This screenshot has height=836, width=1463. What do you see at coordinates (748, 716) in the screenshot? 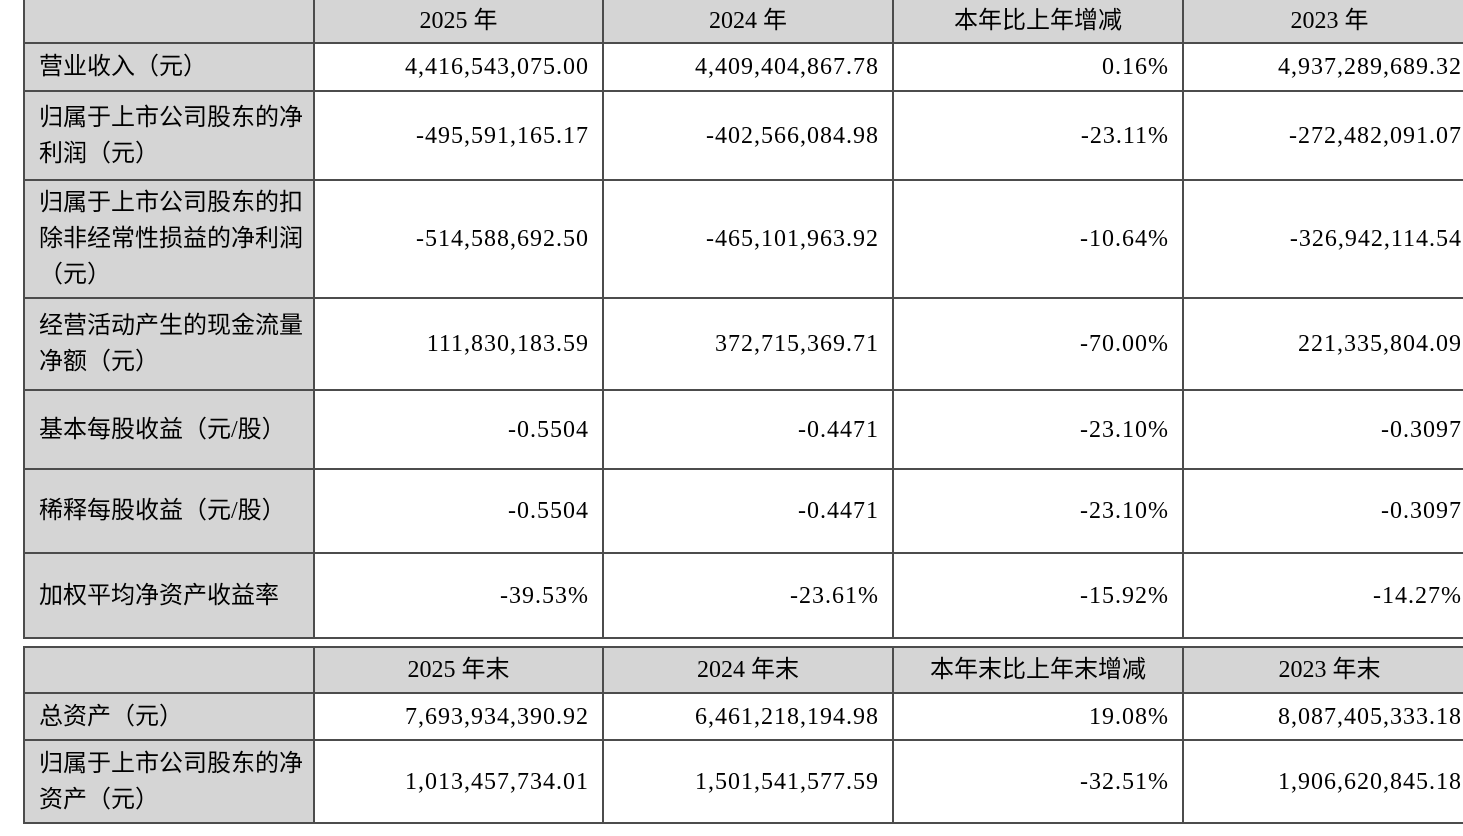
I see `value-2024-end: 6,461,218,194.98` at bounding box center [748, 716].